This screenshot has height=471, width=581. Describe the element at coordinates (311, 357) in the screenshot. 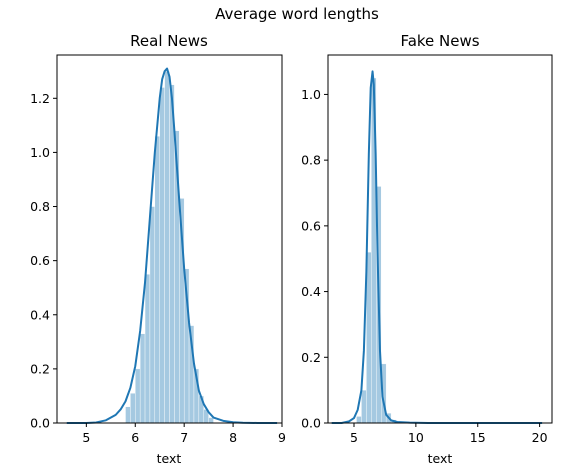

I see `fake-news-y-tick-label: 0.2` at that location.